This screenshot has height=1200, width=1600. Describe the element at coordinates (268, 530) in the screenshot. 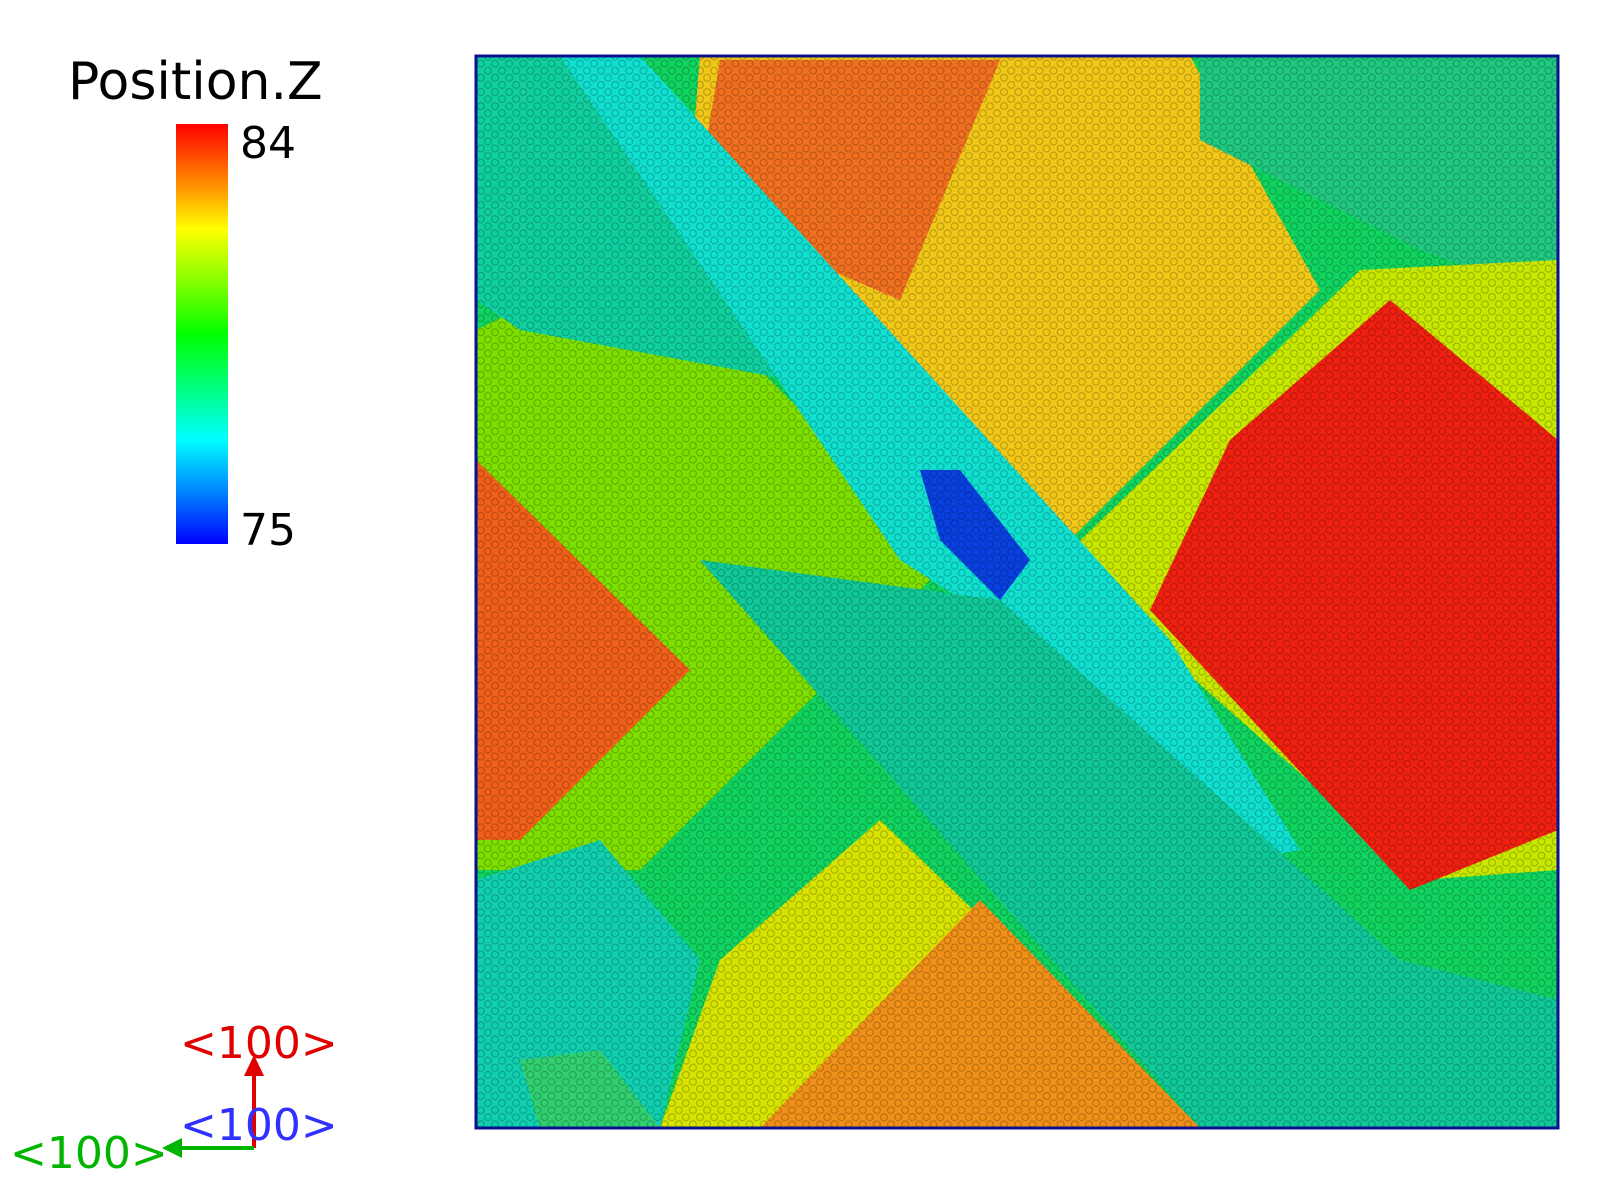

I see `colorbar-min-label: 75` at that location.